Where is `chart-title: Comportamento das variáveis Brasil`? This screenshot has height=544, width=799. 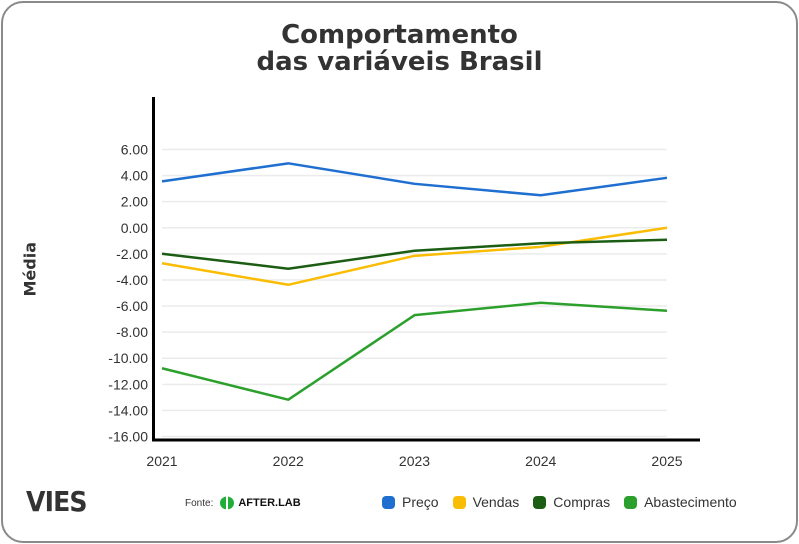 chart-title: Comportamento das variáveis Brasil is located at coordinates (399, 49).